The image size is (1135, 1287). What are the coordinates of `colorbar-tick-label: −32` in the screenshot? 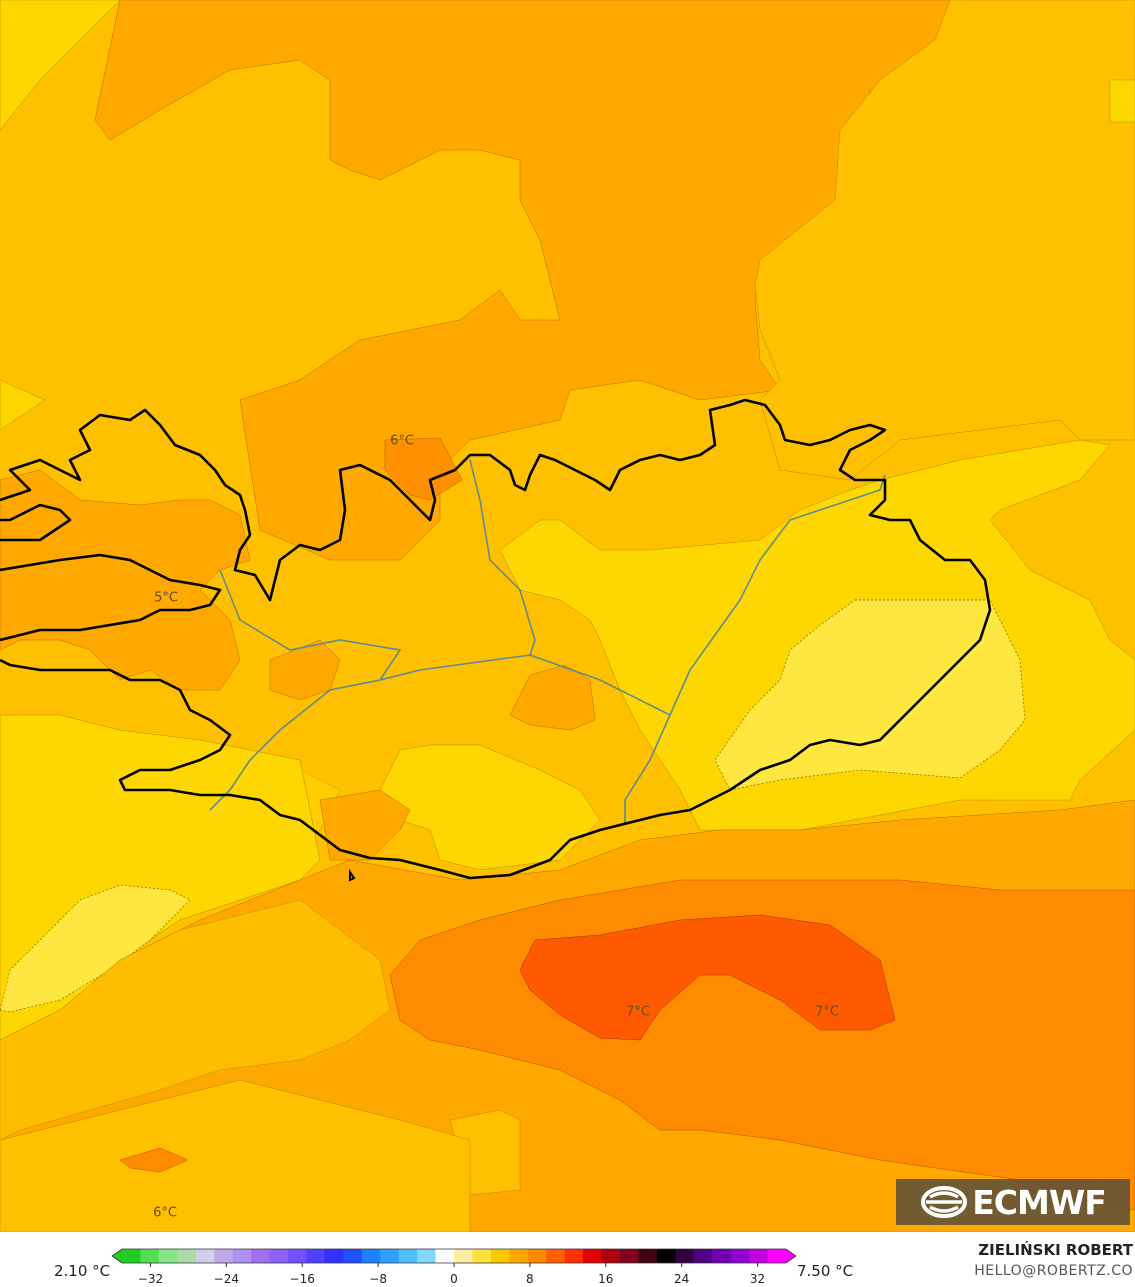 It's located at (150, 1279).